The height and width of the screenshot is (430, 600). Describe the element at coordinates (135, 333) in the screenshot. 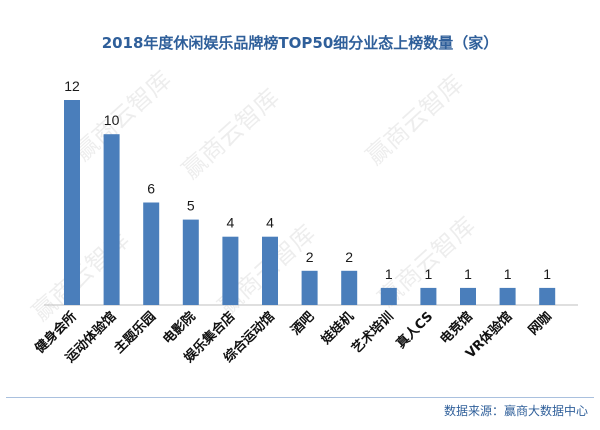

I see `category-label: 主题乐园` at that location.